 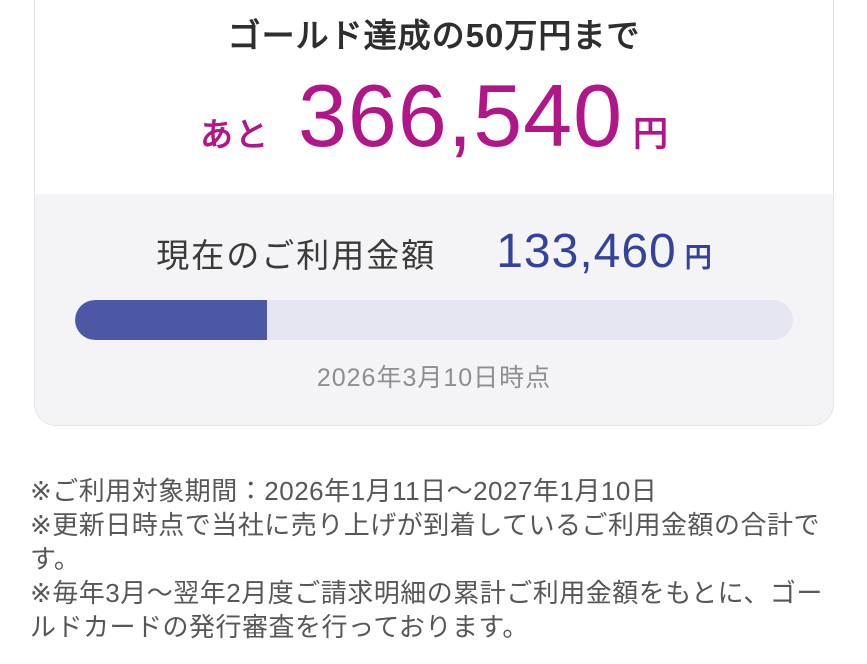 What do you see at coordinates (344, 491) in the screenshot?
I see `footnote-item: ※ご利用対象期間：2026年1月11日〜2027年1月10日` at bounding box center [344, 491].